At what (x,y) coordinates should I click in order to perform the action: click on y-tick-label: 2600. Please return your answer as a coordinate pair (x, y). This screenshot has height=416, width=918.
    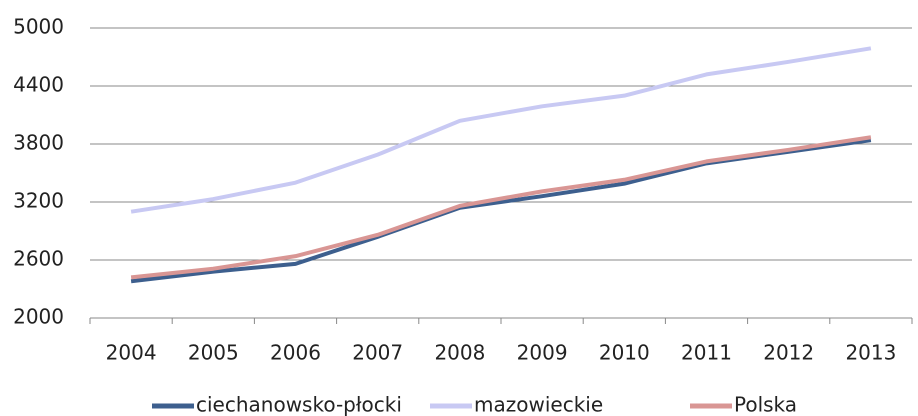
    Looking at the image, I should click on (38, 259).